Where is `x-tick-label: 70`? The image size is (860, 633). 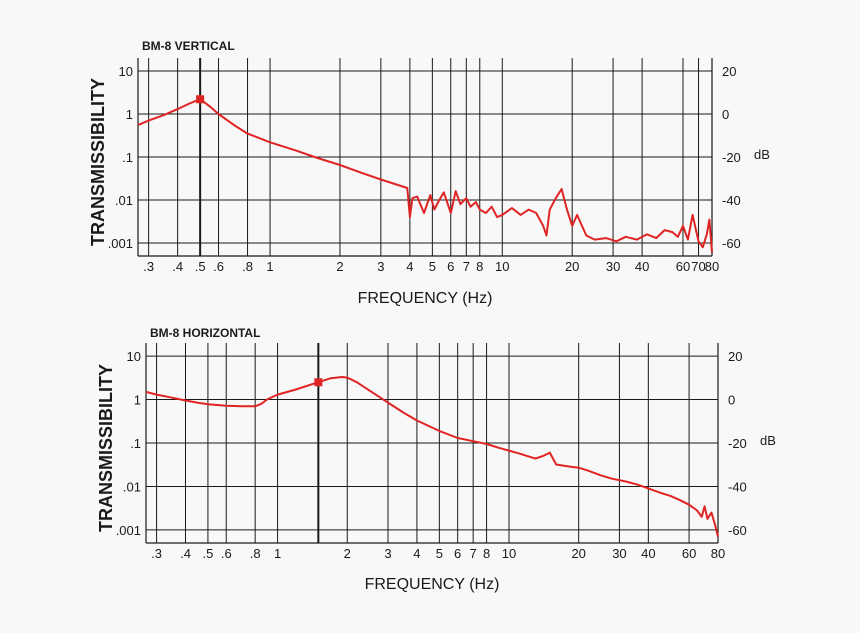 x-tick-label: 70 is located at coordinates (698, 266).